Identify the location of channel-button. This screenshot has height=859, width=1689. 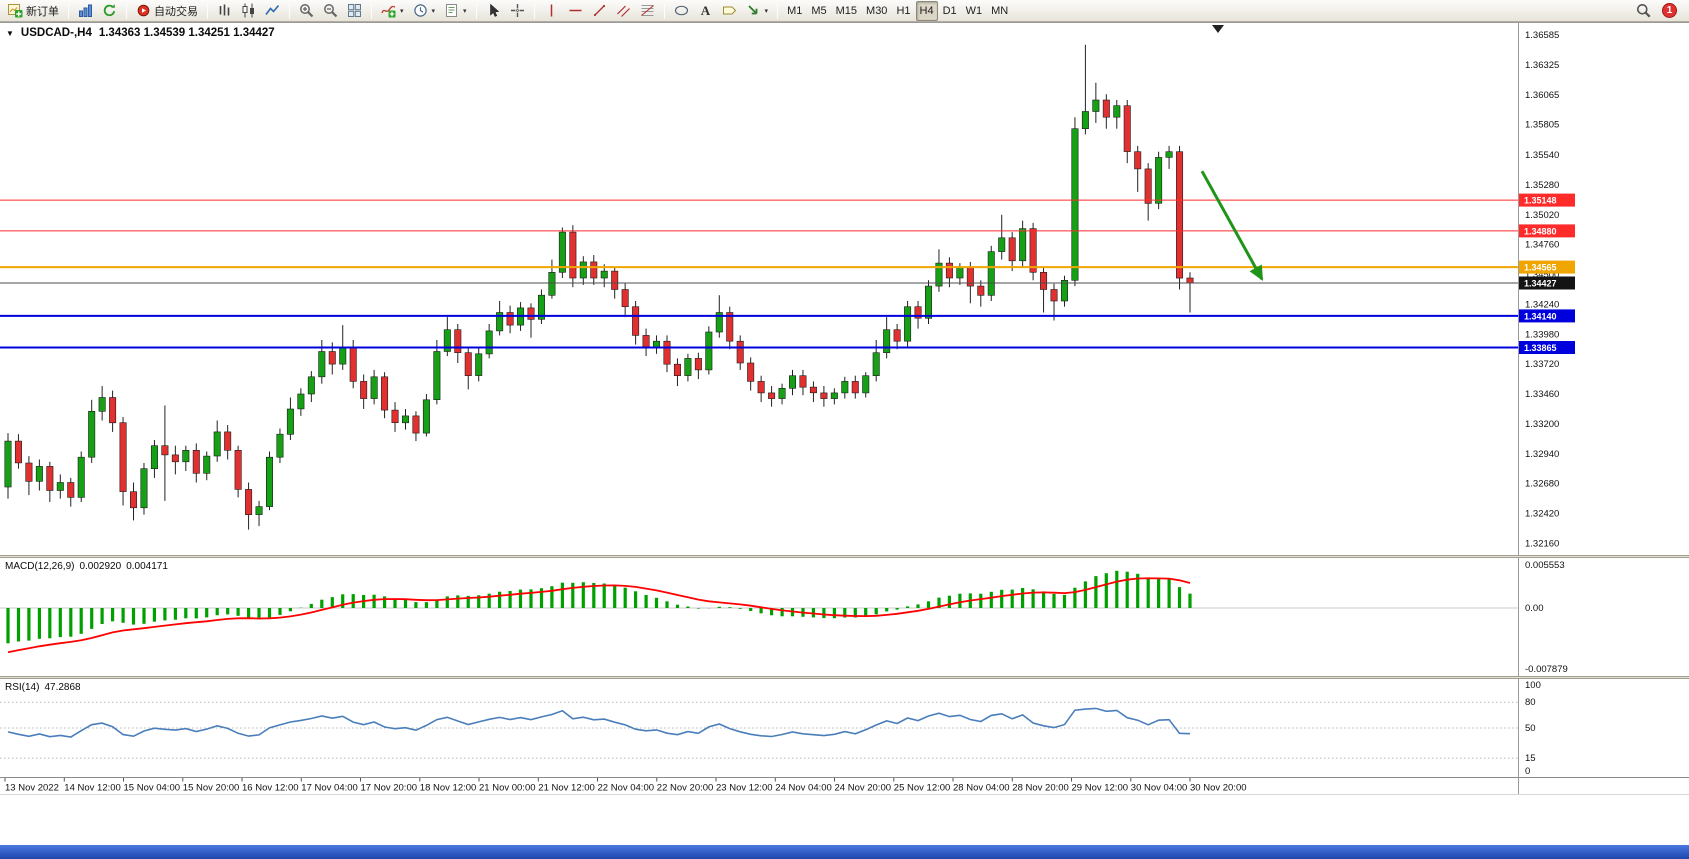
(623, 11).